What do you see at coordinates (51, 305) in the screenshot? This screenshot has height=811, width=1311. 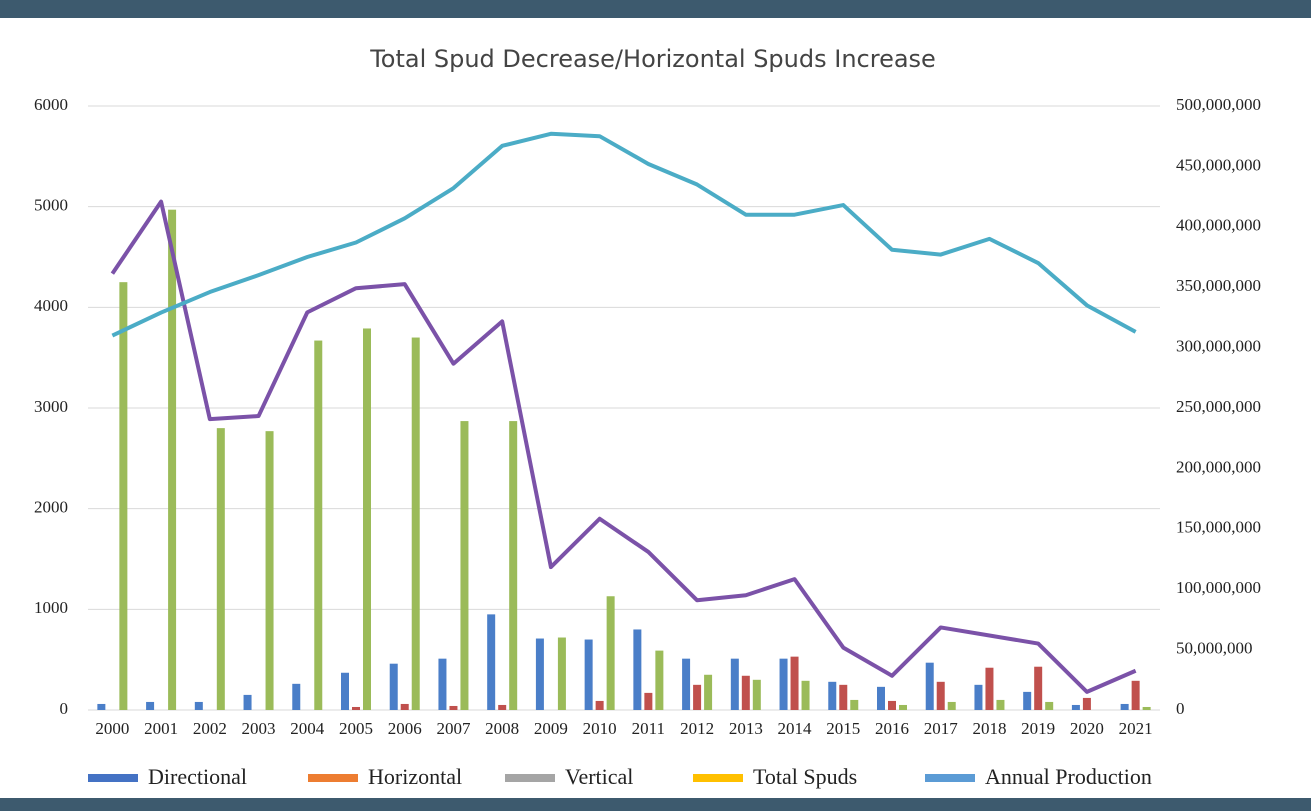 I see `y-tick-label: 4000` at bounding box center [51, 305].